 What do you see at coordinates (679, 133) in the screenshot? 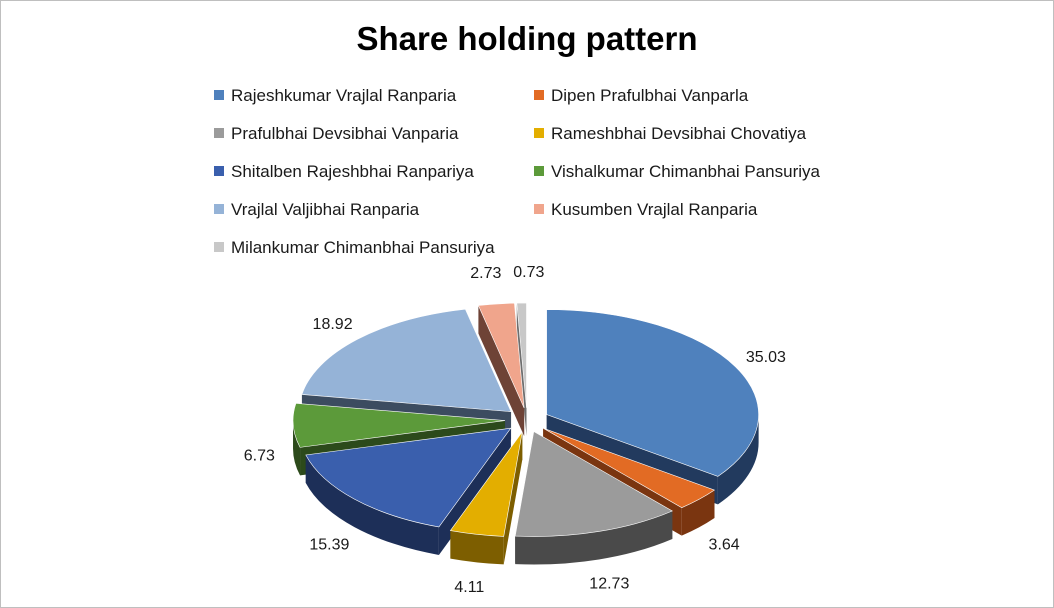
I see `legend-label: Rameshbhai Devsibhai Chovatiya` at bounding box center [679, 133].